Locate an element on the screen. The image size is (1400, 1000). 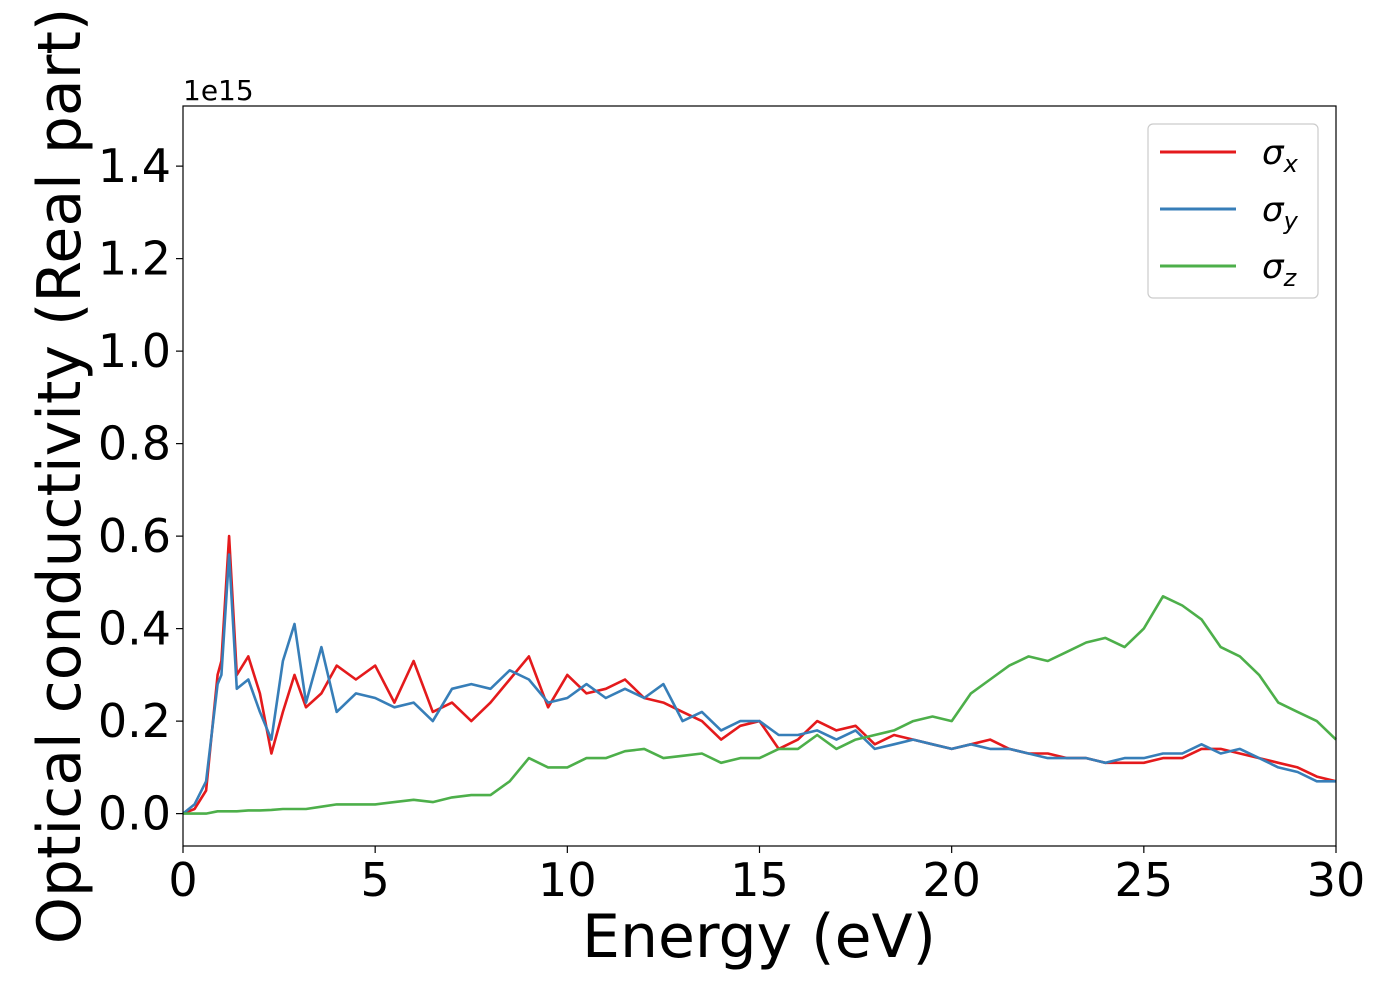
y-tick-label: 0.8 is located at coordinates (134, 444).